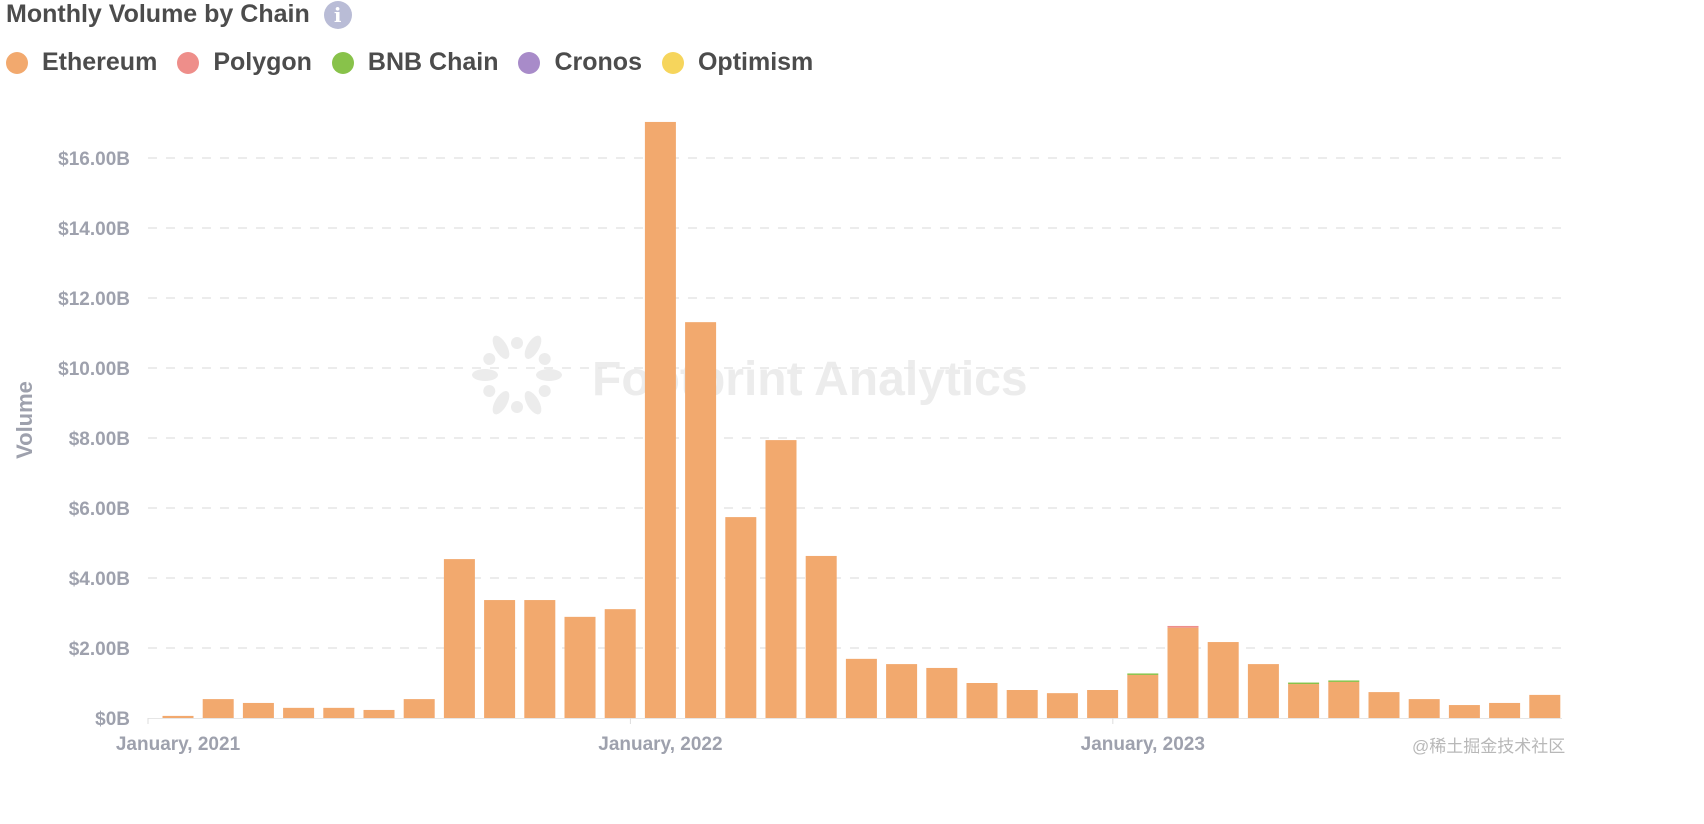  Describe the element at coordinates (94, 299) in the screenshot. I see `y-tick-label: $12.00B` at that location.